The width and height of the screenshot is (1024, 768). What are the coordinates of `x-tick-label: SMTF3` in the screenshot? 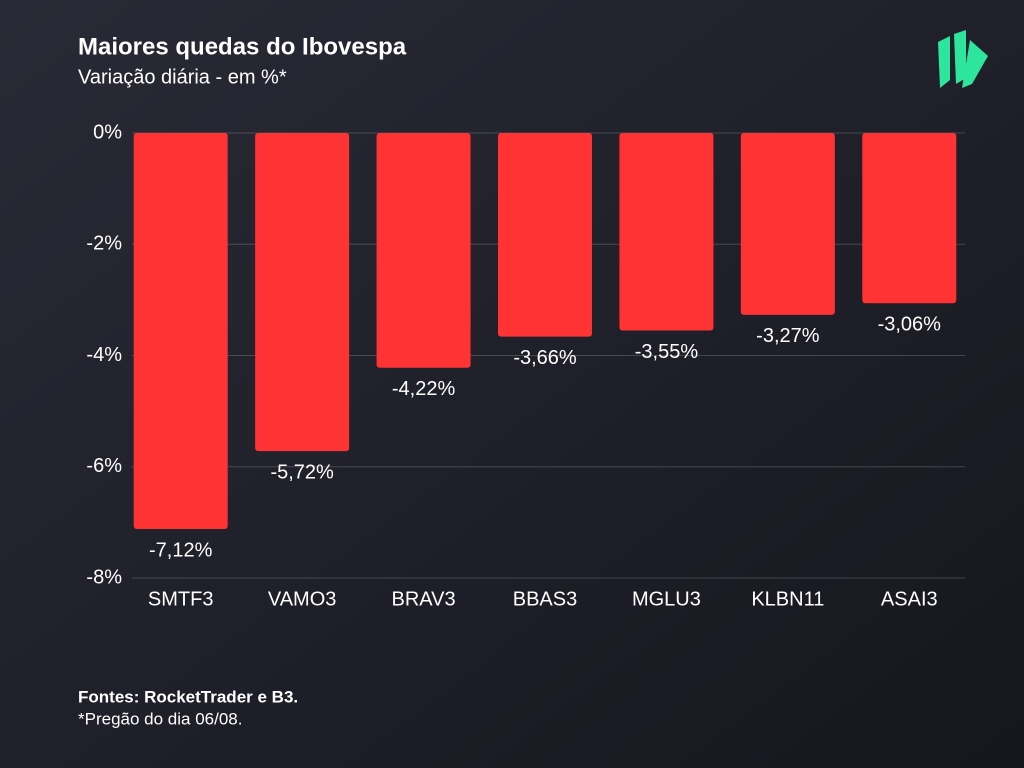 It's located at (181, 599).